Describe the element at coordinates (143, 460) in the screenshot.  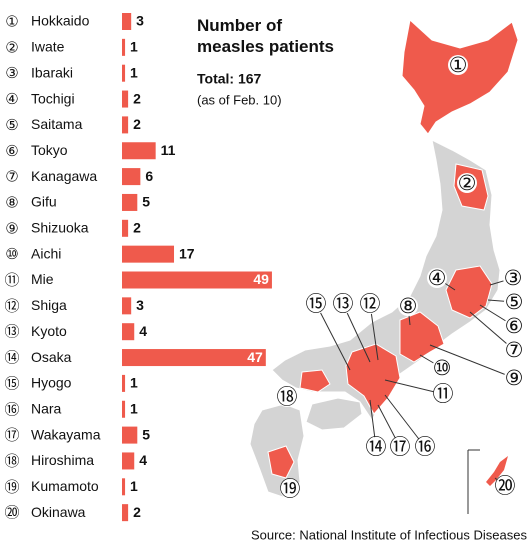
I see `value-label: 4` at that location.